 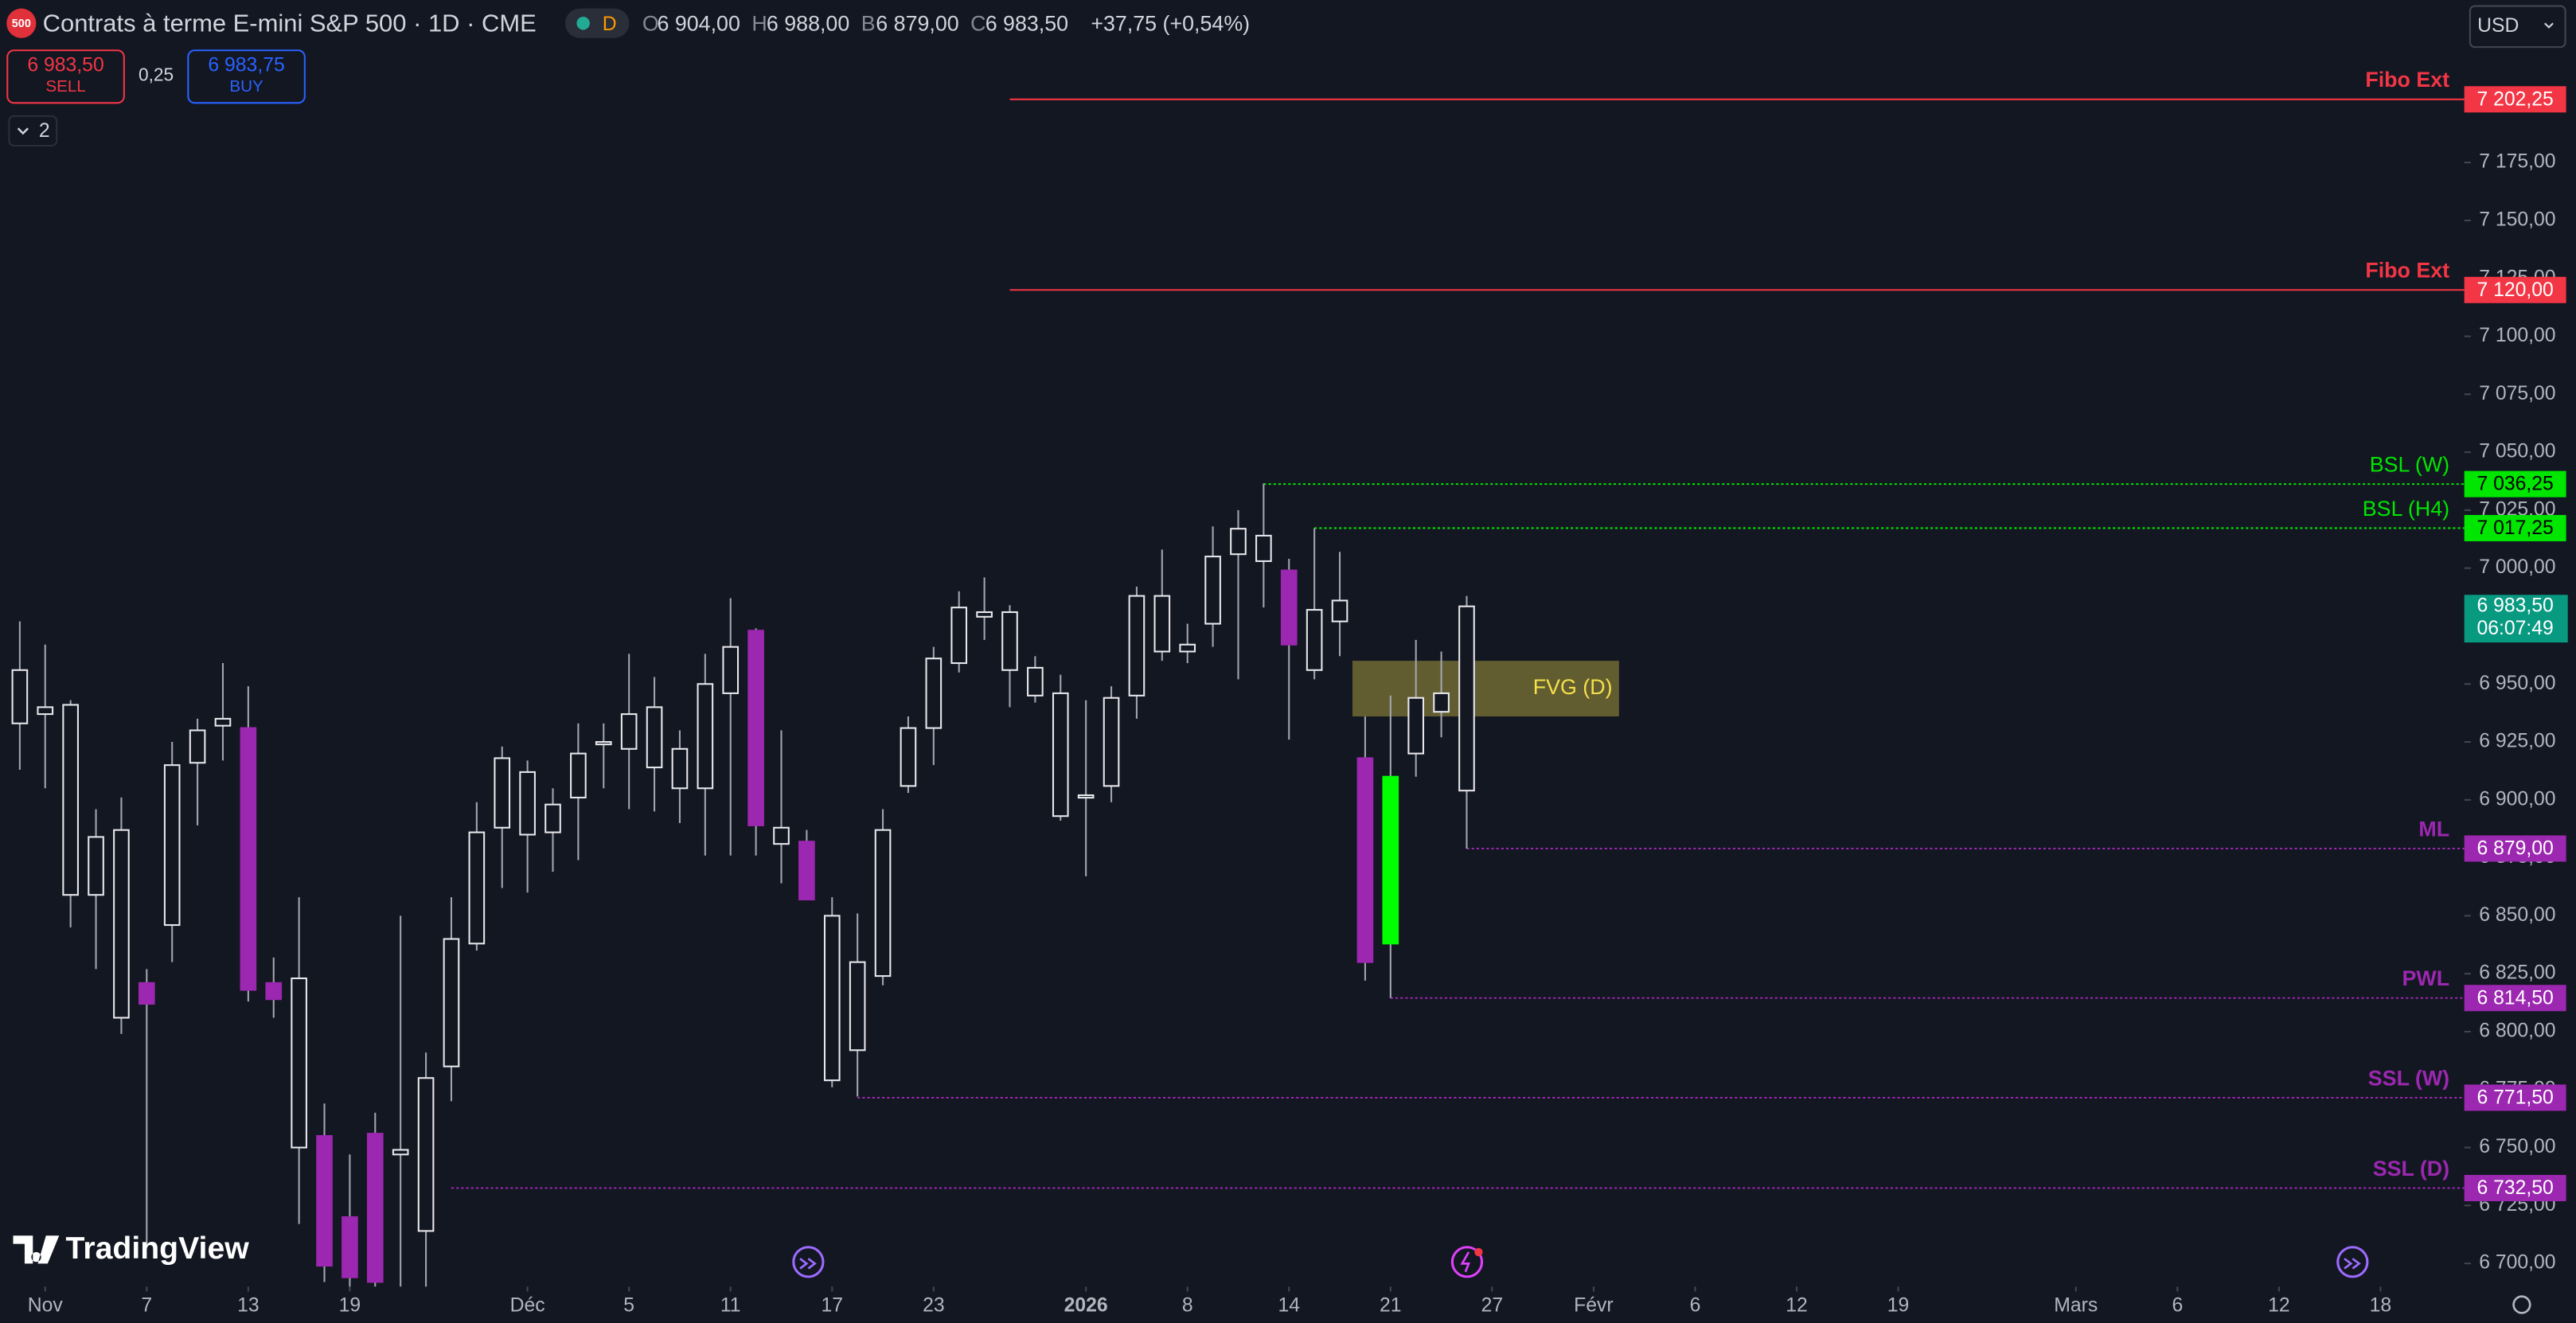 I want to click on currency-select, so click(x=2517, y=27).